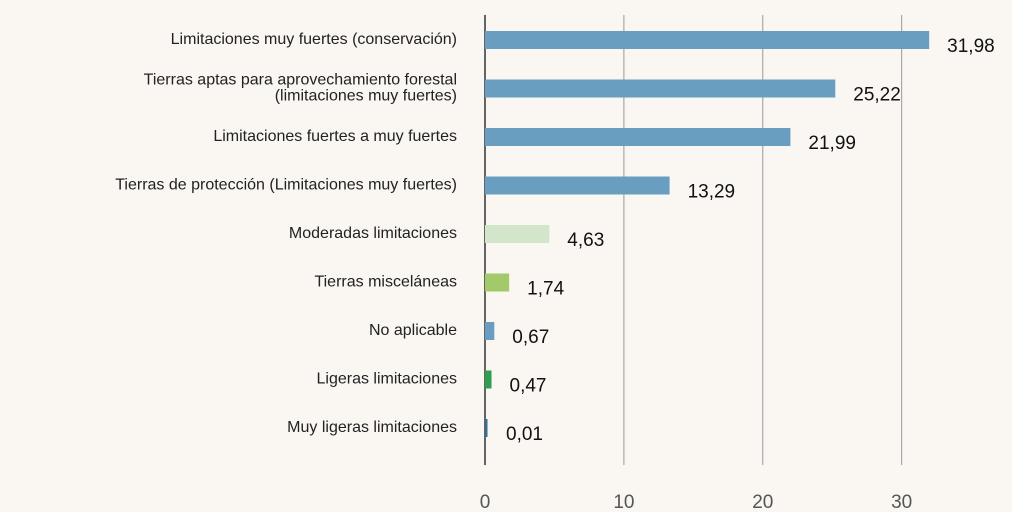 The height and width of the screenshot is (512, 1012). I want to click on y-tick-label: Ligeras limitaciones, so click(386, 379).